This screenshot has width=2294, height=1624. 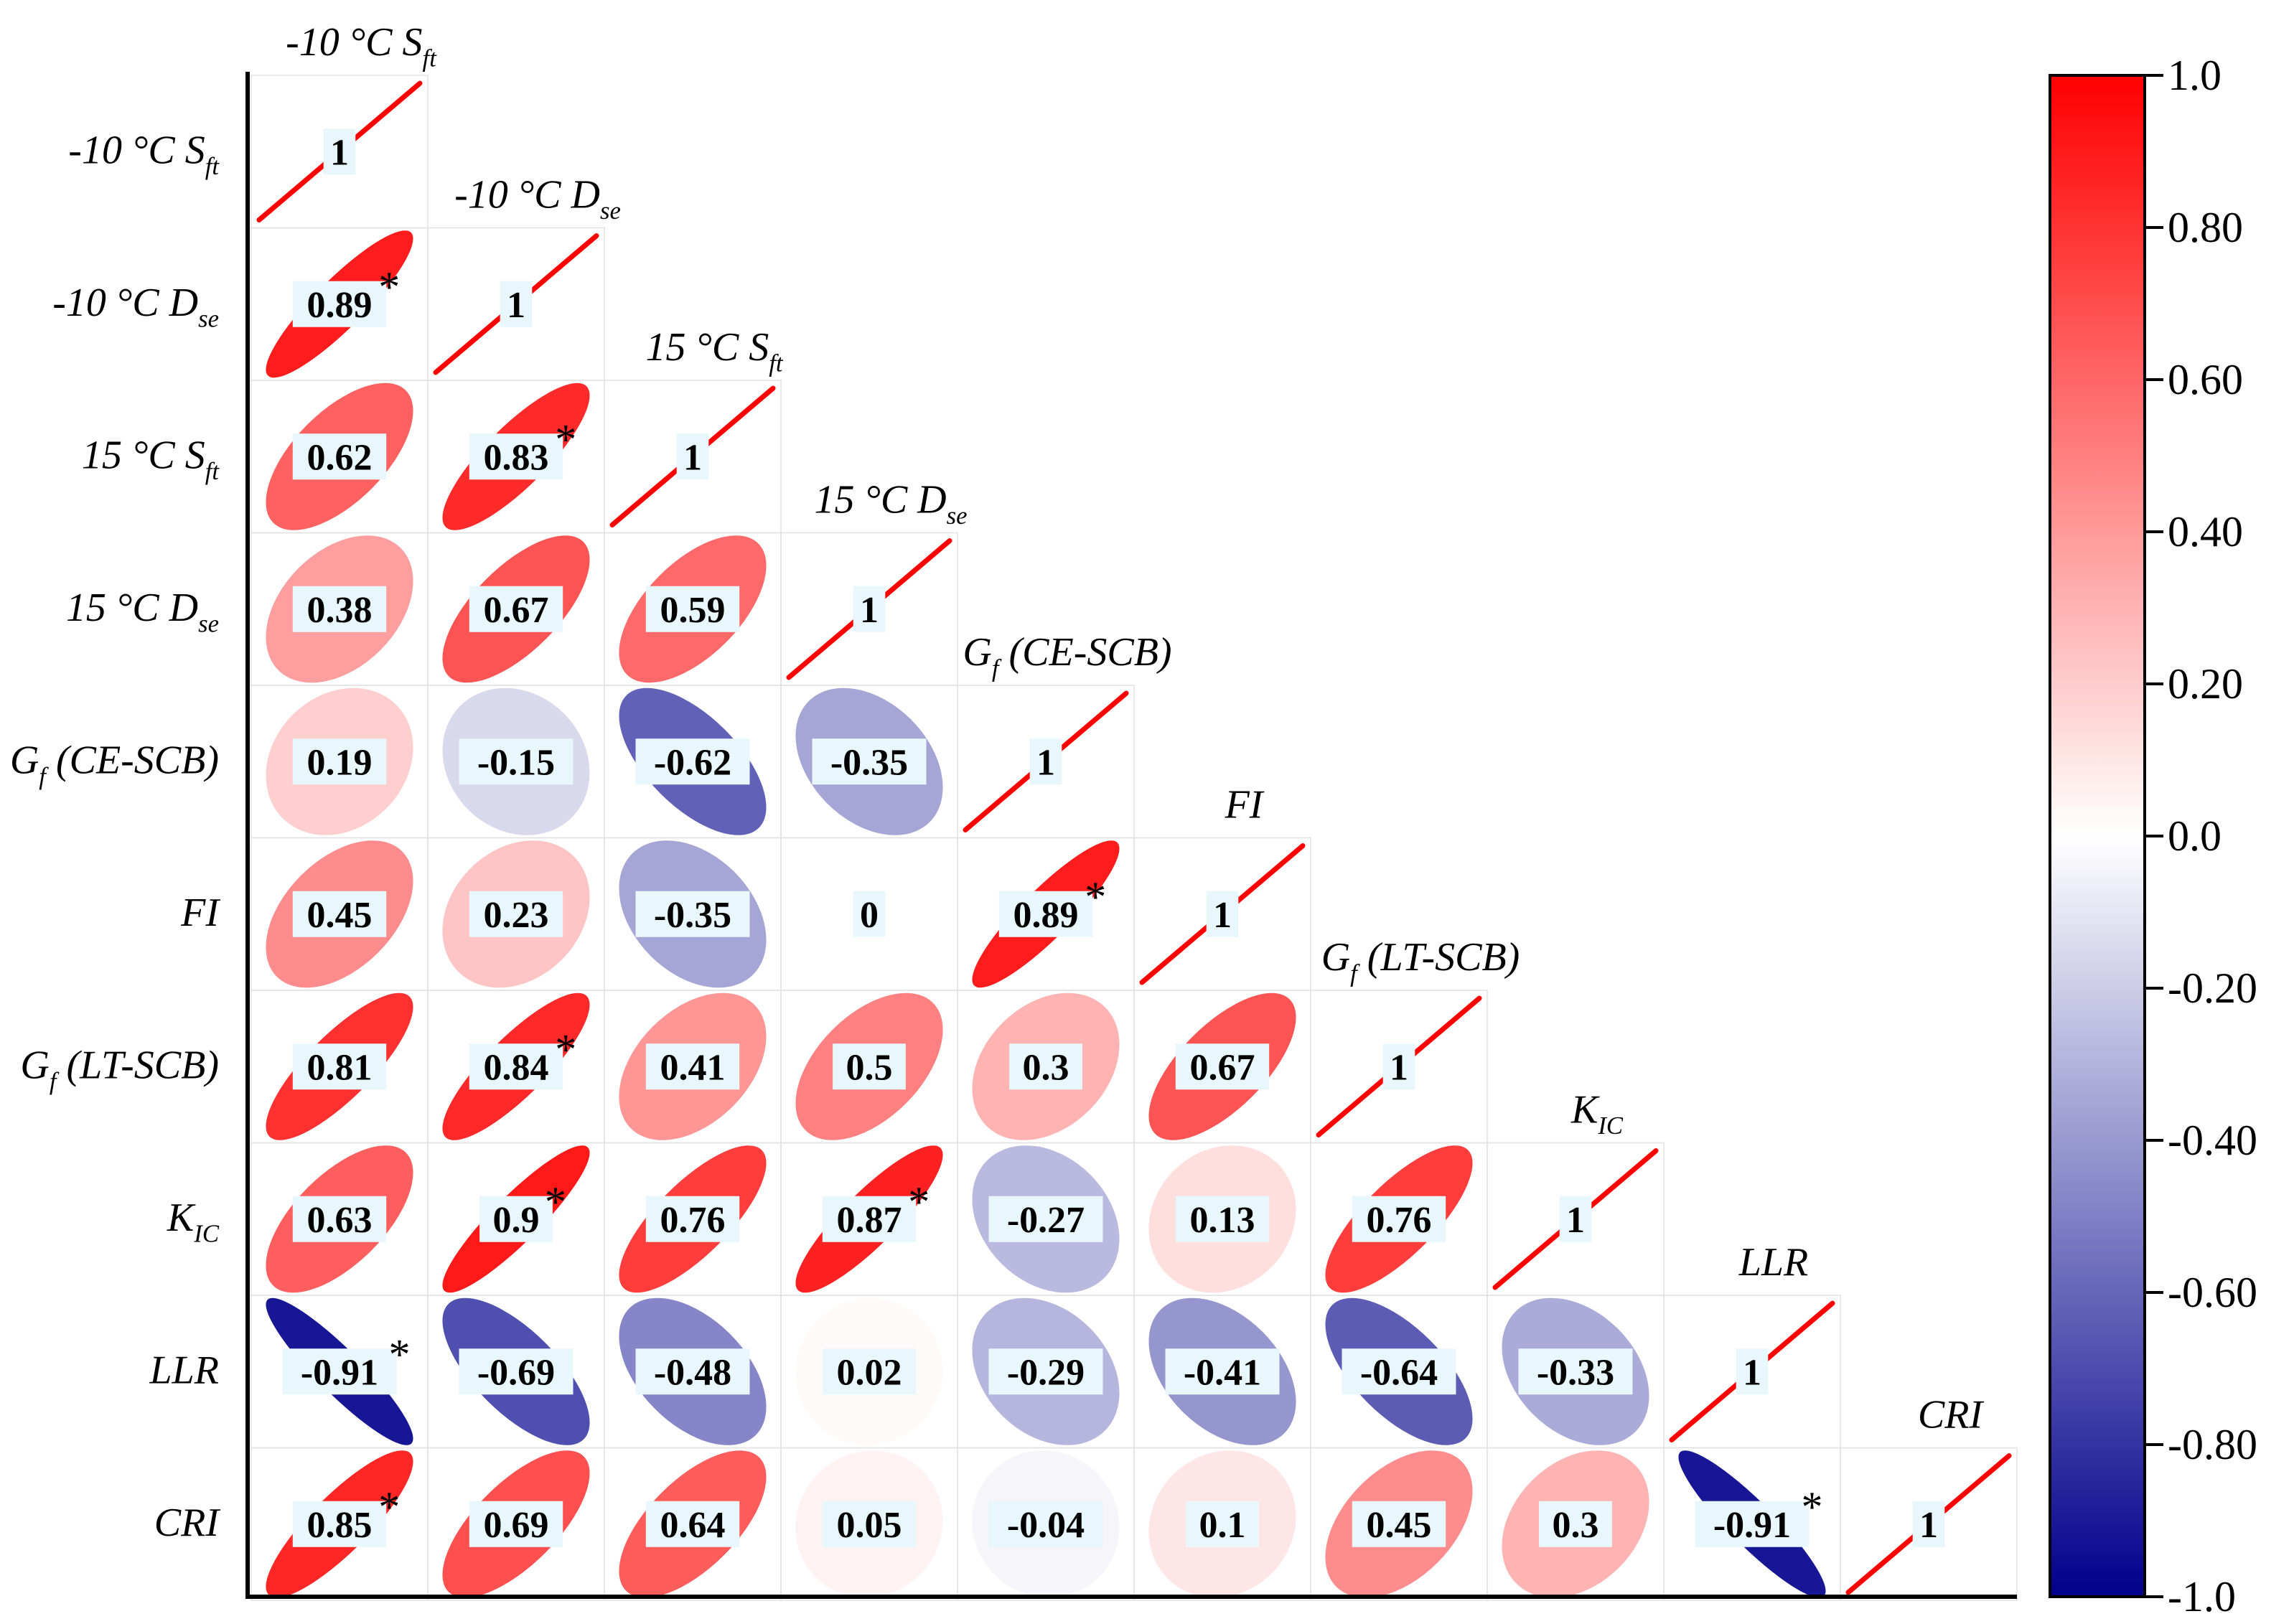 I want to click on correlation-value: 0.83, so click(x=516, y=458).